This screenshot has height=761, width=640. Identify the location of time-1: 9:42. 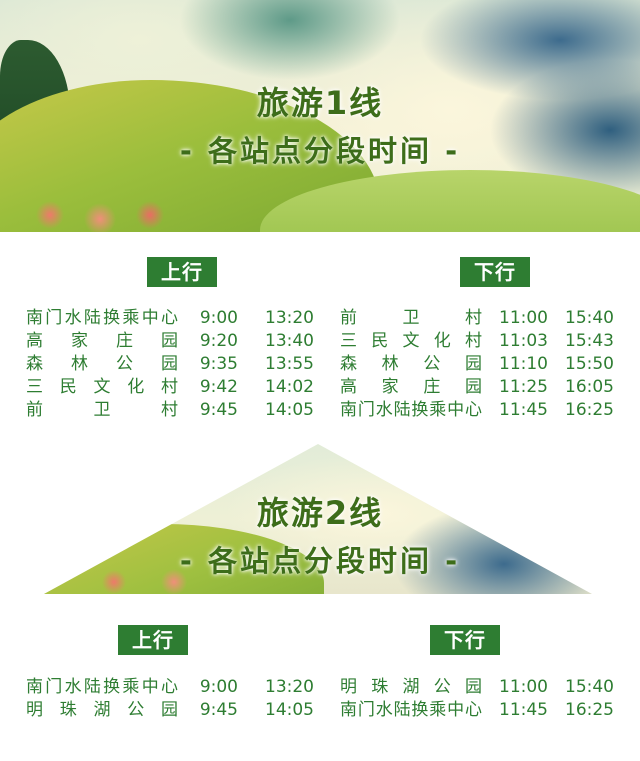
(218, 387).